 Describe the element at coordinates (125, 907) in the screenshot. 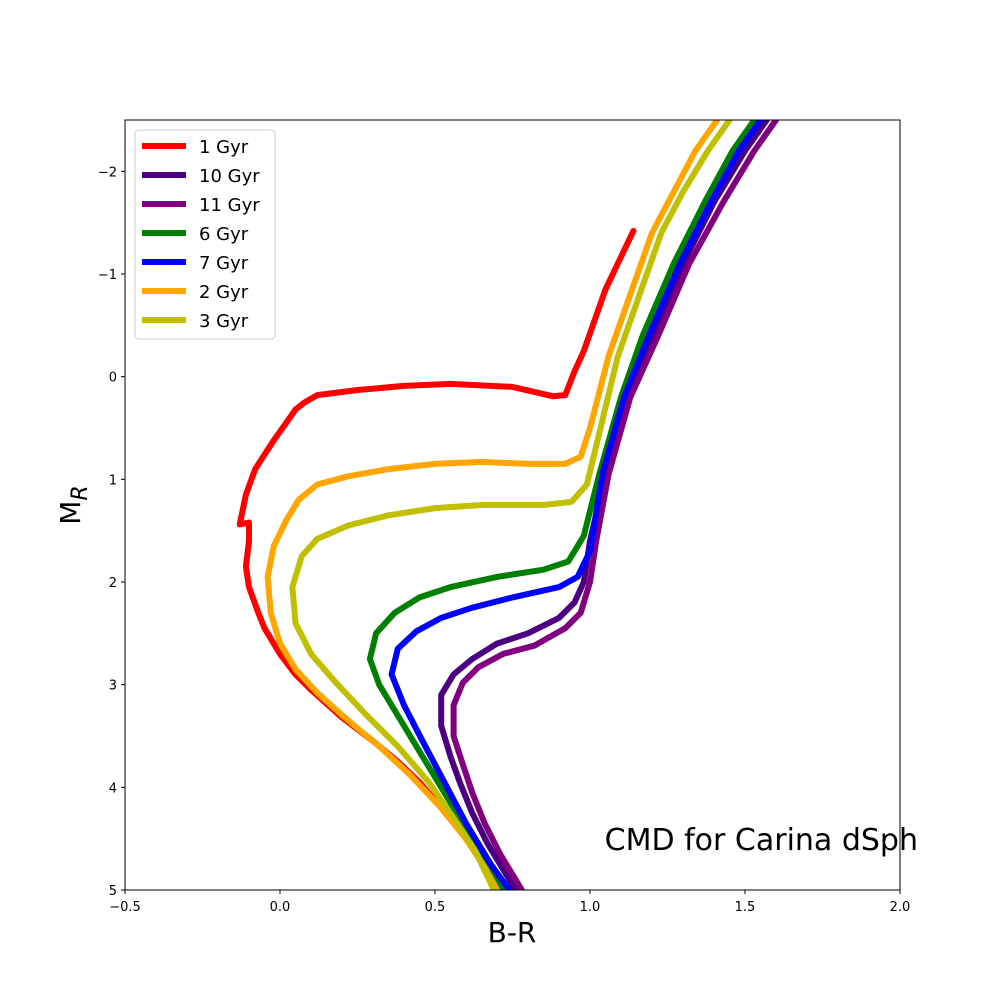

I see `x-tick-label: −0.5` at that location.